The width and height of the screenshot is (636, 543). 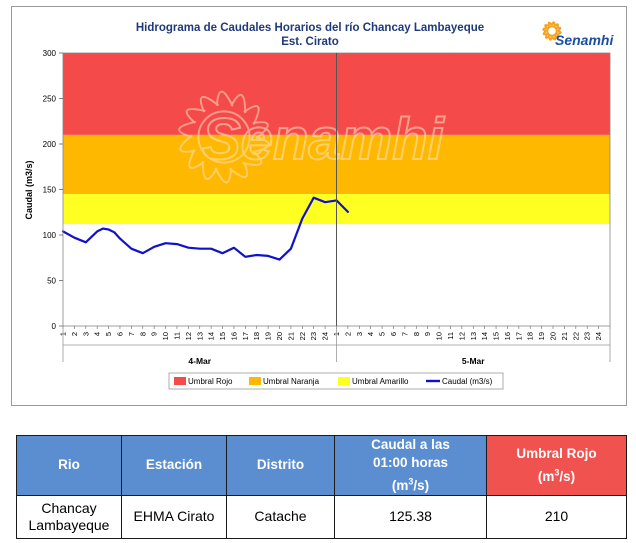 I want to click on header-estacion: Estación, so click(x=174, y=465).